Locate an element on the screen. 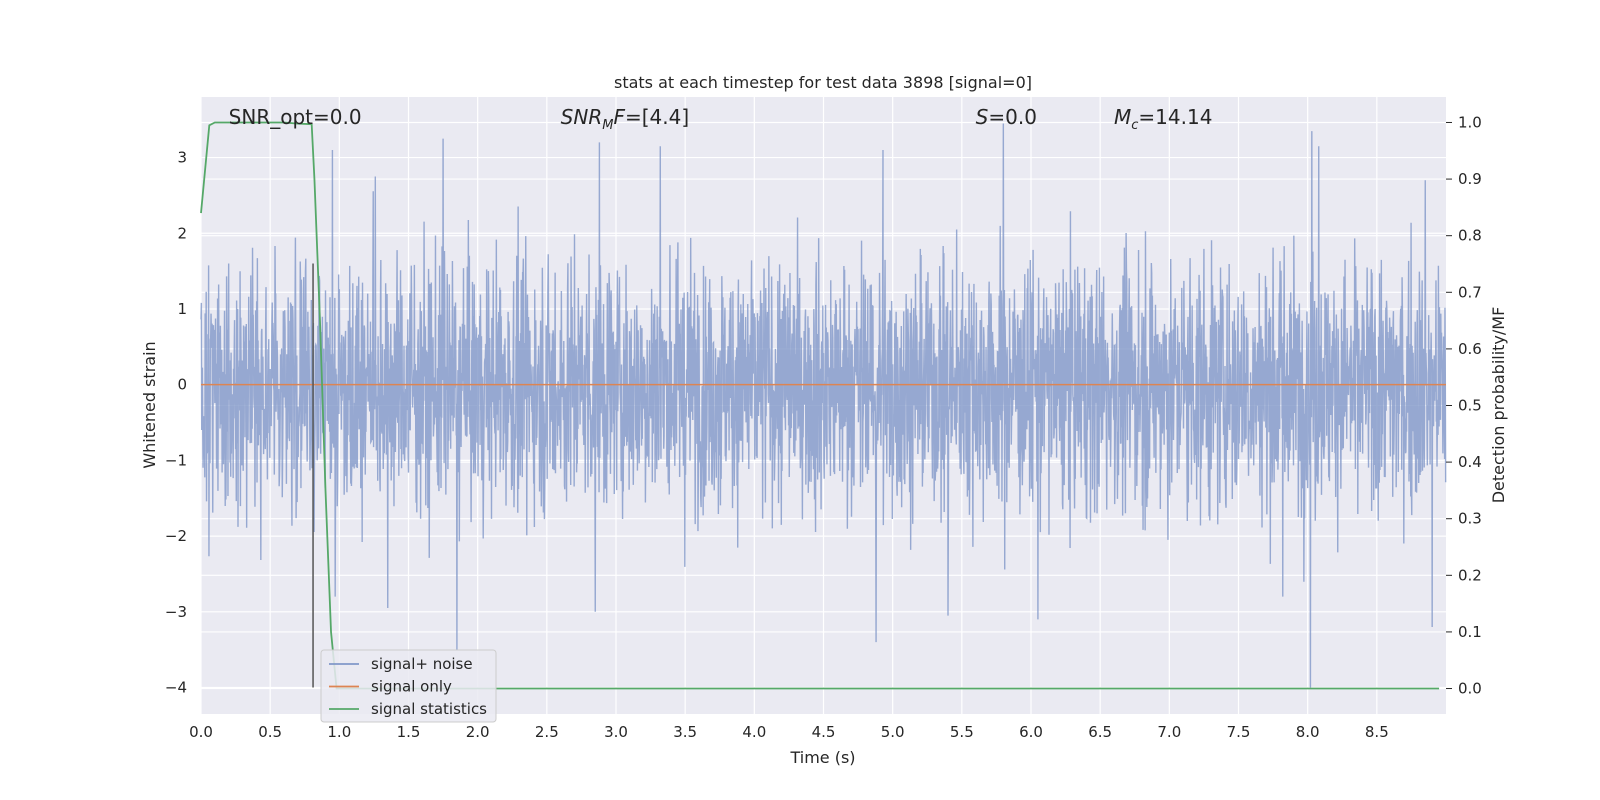 This screenshot has width=1600, height=800. y-tick-label: 2 is located at coordinates (182, 233).